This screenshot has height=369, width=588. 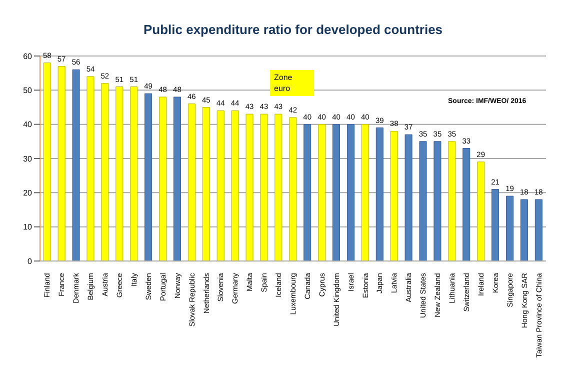 I want to click on y-tick-label: 50, so click(x=28, y=91).